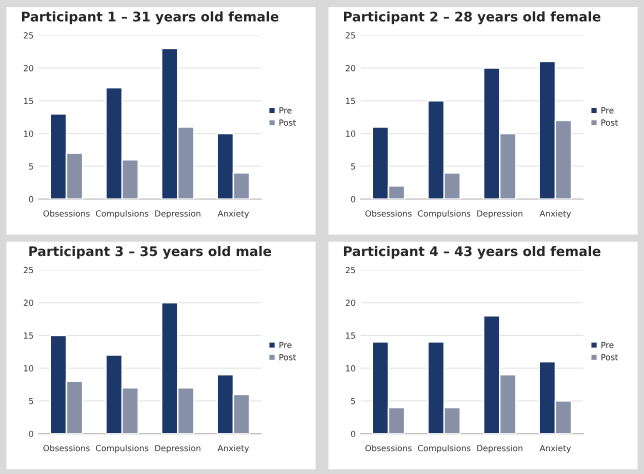  What do you see at coordinates (472, 252) in the screenshot?
I see `chart-title: Participant 4 – 43 years old female` at bounding box center [472, 252].